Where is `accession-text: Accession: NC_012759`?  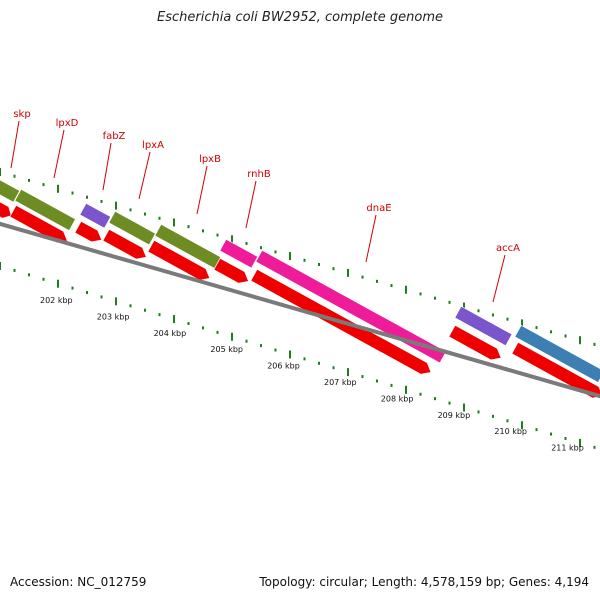 accession-text: Accession: NC_012759 is located at coordinates (78, 582).